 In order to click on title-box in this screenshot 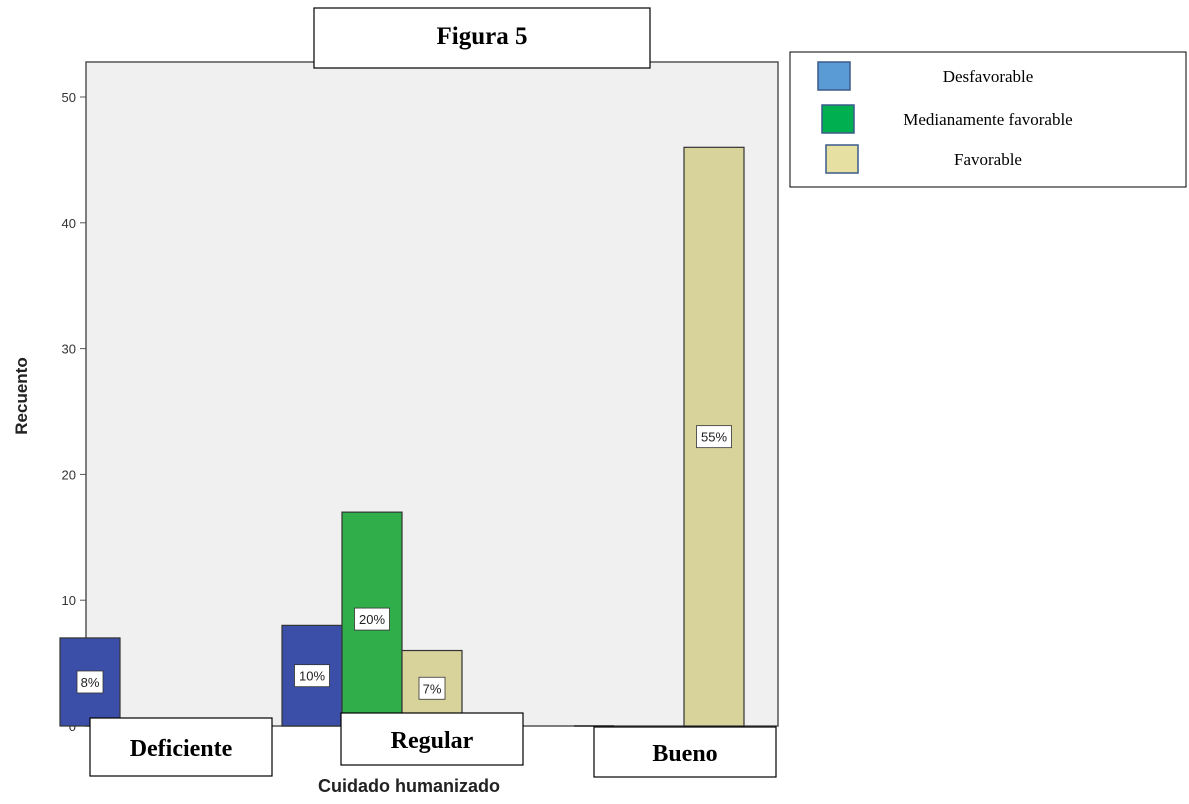, I will do `click(482, 38)`.